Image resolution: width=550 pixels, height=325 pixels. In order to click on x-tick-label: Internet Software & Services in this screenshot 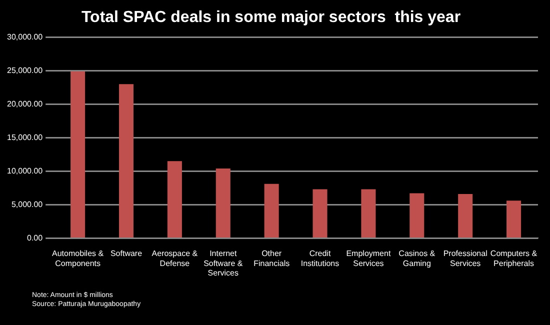, I will do `click(224, 263)`.